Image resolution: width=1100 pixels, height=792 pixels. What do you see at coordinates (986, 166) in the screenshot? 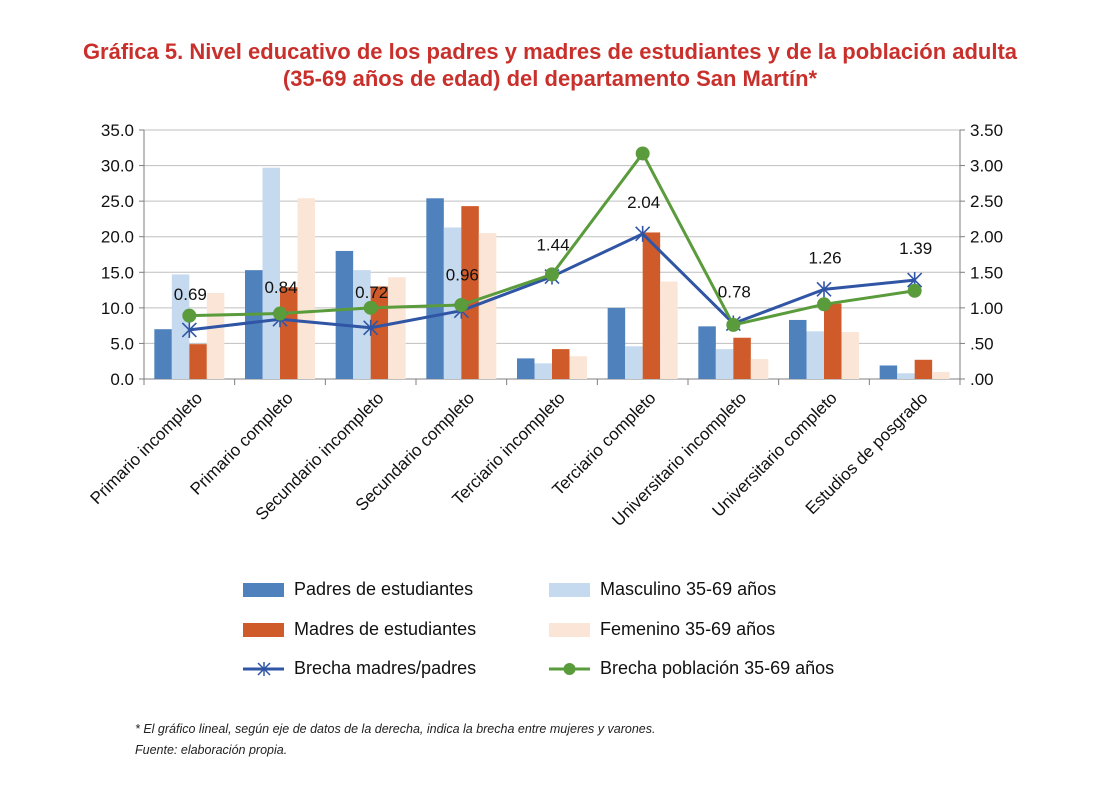
I see `right-tick-label: 3.00` at bounding box center [986, 166].